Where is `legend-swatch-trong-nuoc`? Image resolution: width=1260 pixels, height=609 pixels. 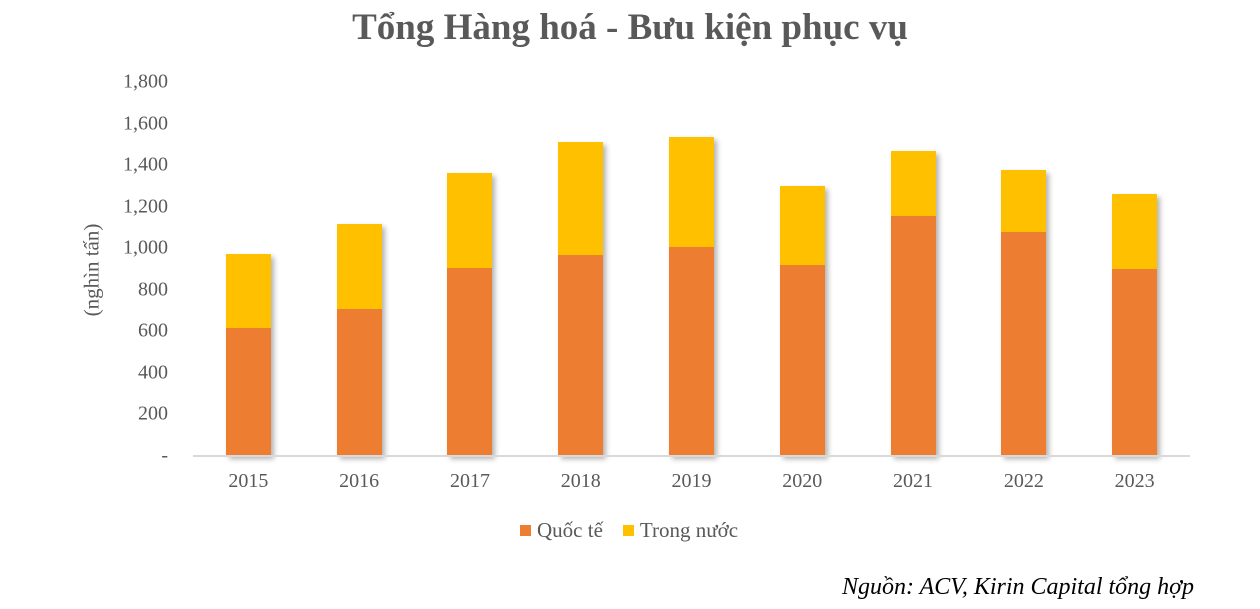
legend-swatch-trong-nuoc is located at coordinates (628, 530).